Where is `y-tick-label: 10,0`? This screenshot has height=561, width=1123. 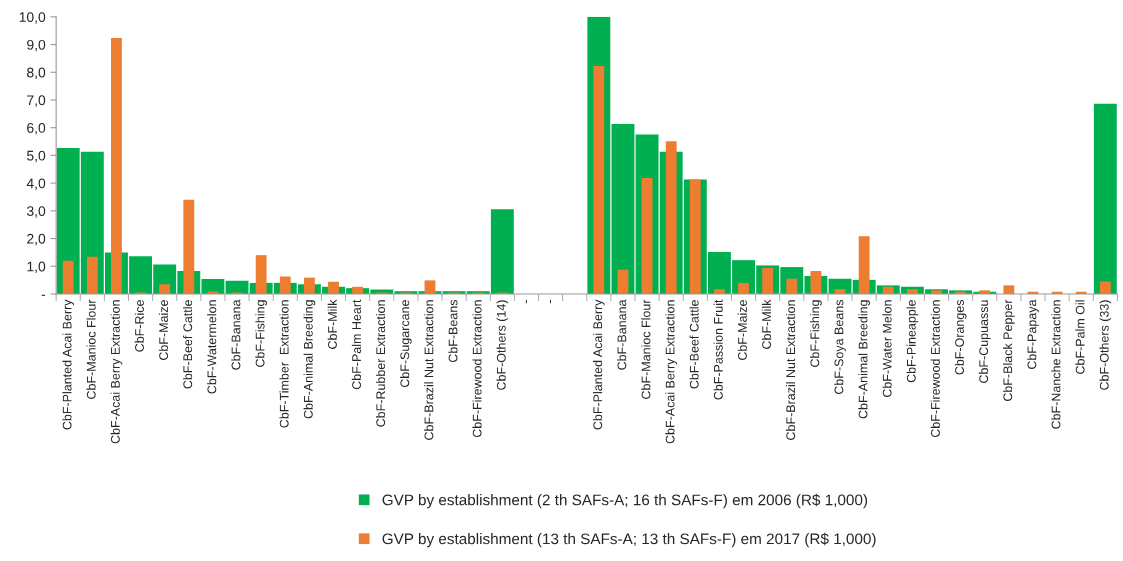 y-tick-label: 10,0 is located at coordinates (32, 18).